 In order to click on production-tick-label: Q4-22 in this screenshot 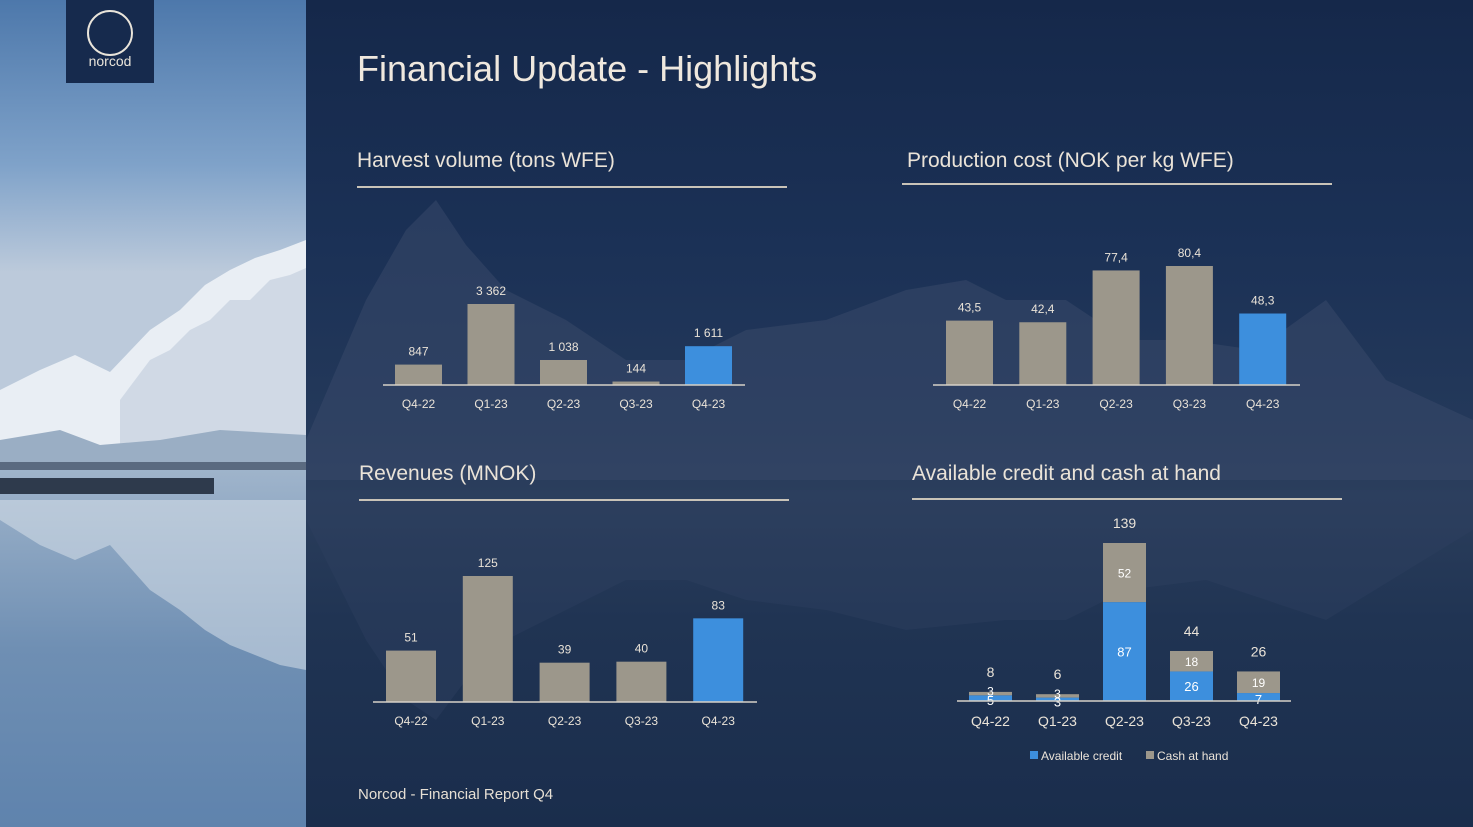, I will do `click(970, 404)`.